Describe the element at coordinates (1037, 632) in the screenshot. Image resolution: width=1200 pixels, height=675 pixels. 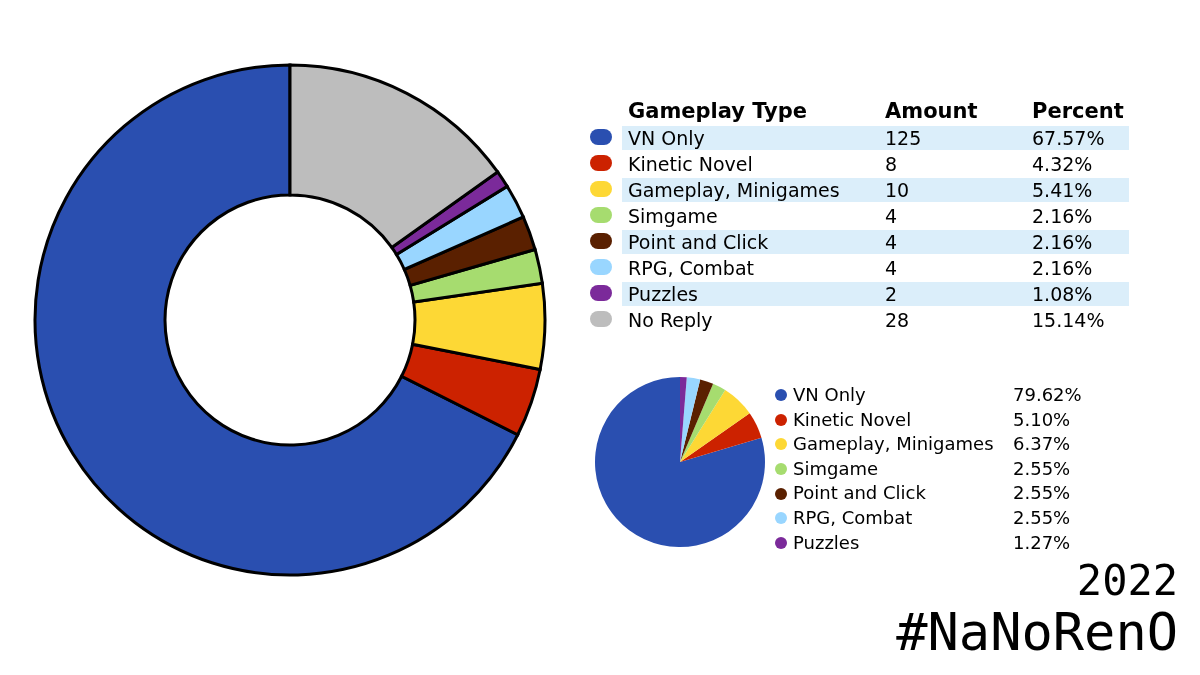
I see `text: #NaNoRenO` at that location.